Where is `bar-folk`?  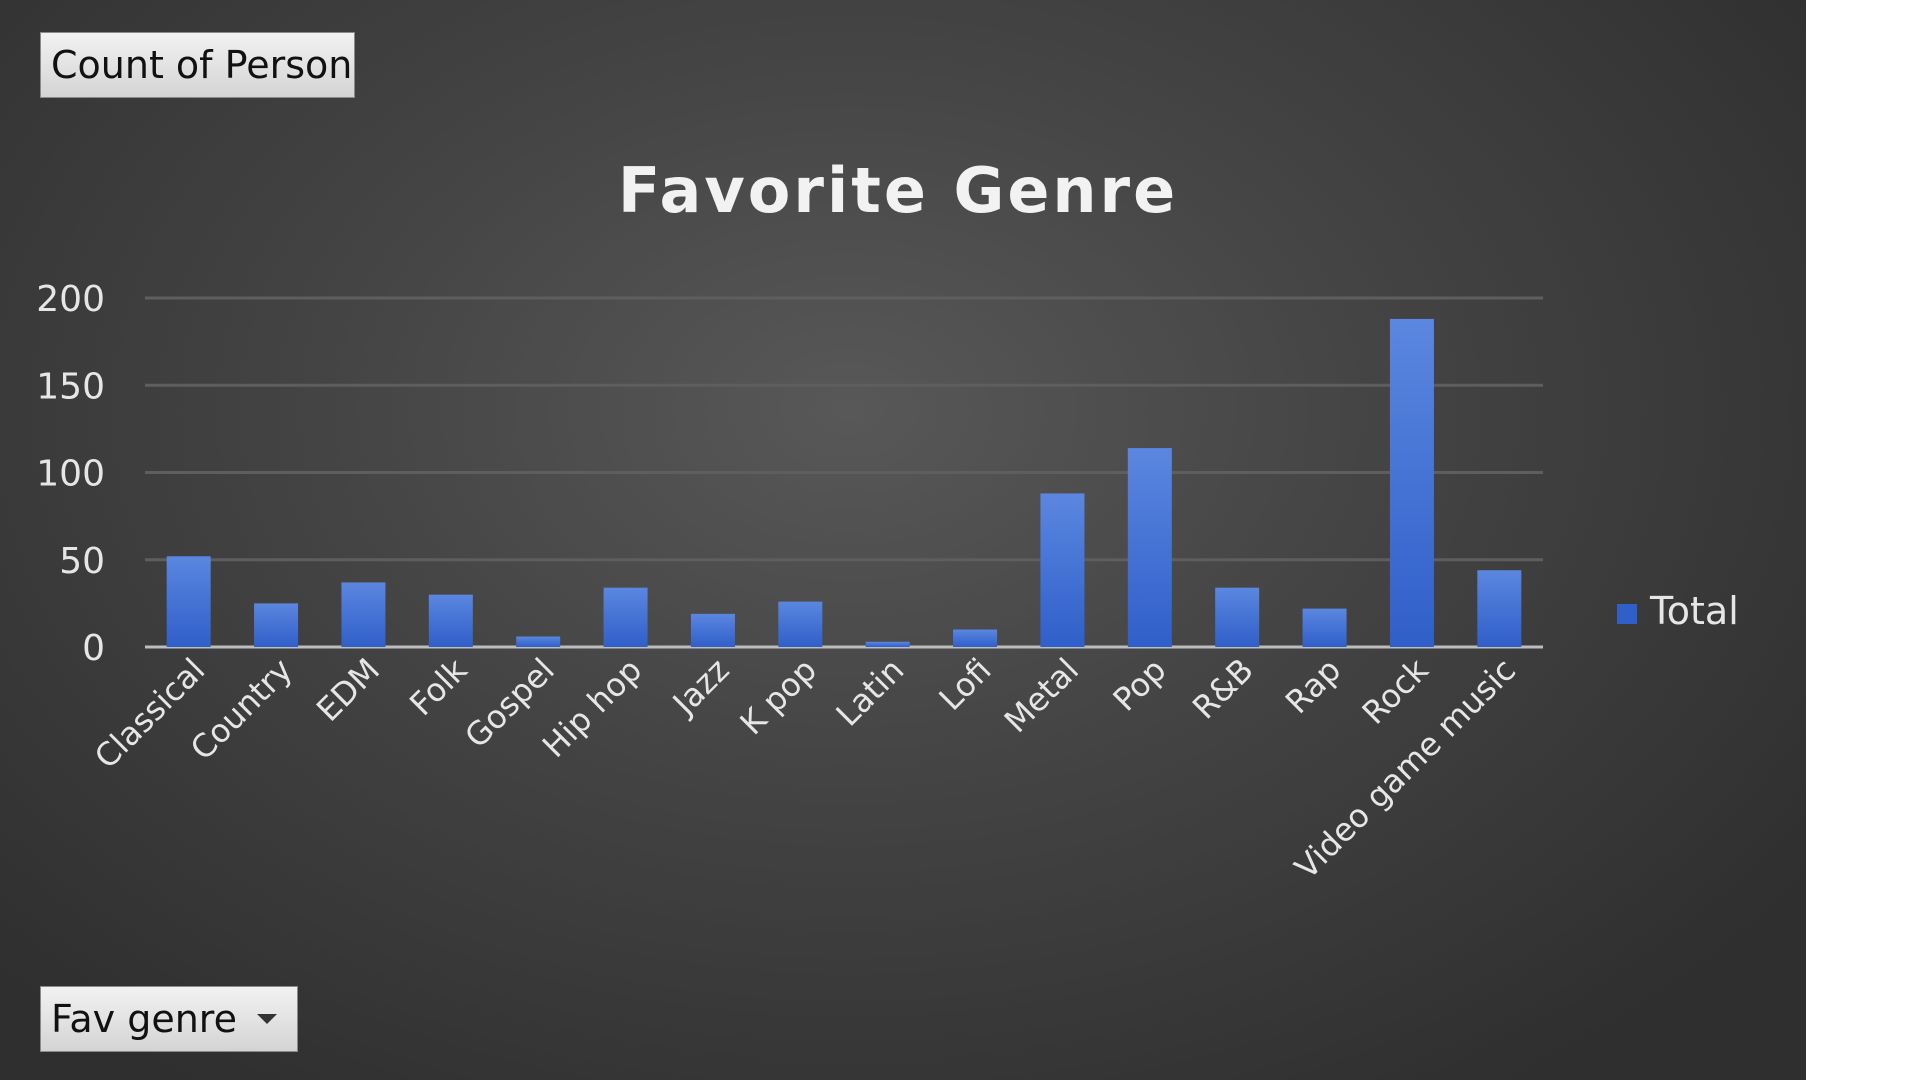
bar-folk is located at coordinates (450, 620).